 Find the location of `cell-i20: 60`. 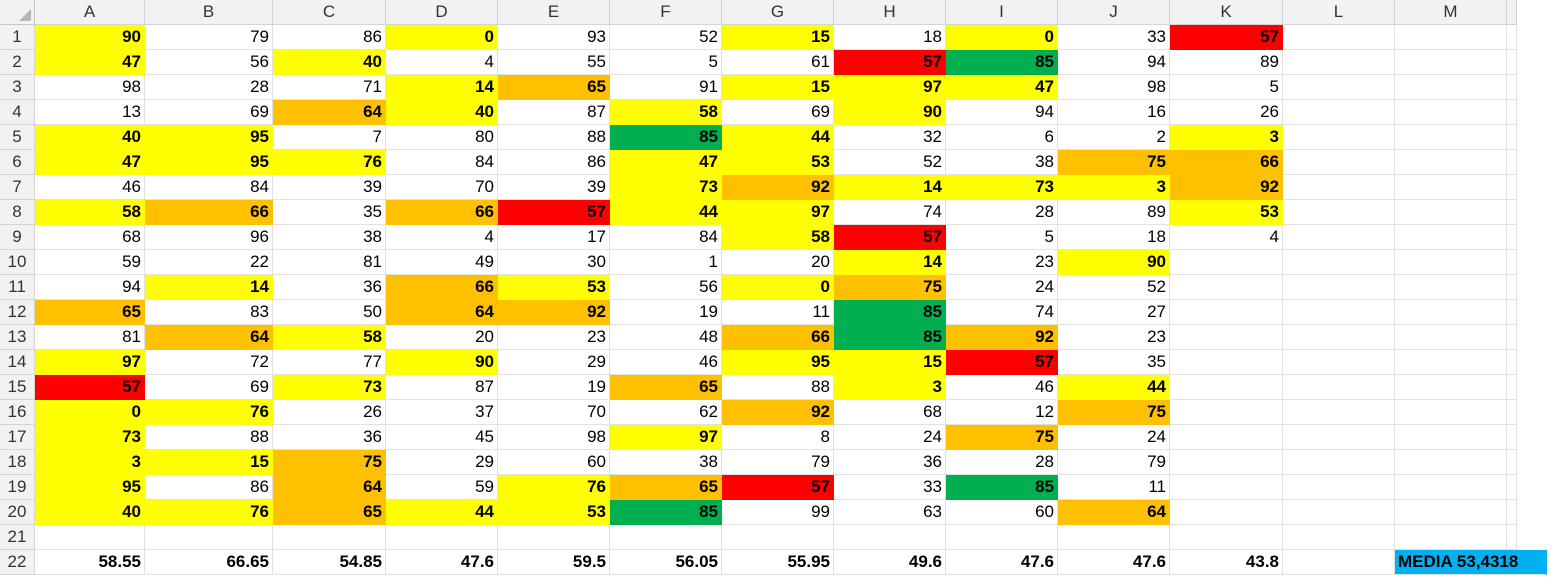

cell-i20: 60 is located at coordinates (1002, 512).